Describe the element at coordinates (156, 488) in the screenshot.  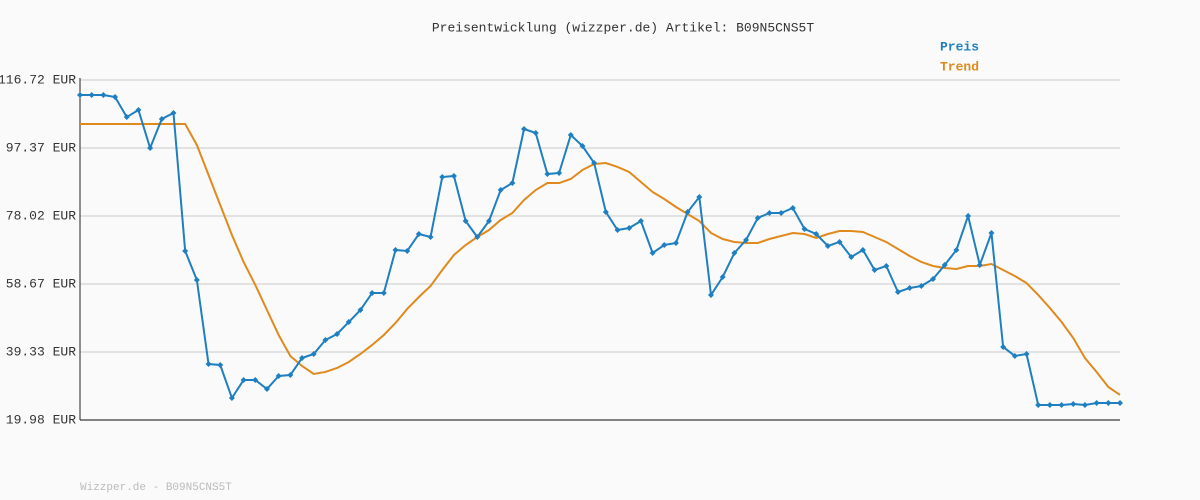
I see `footer: Wizzper.de - B09N5CNS5T` at that location.